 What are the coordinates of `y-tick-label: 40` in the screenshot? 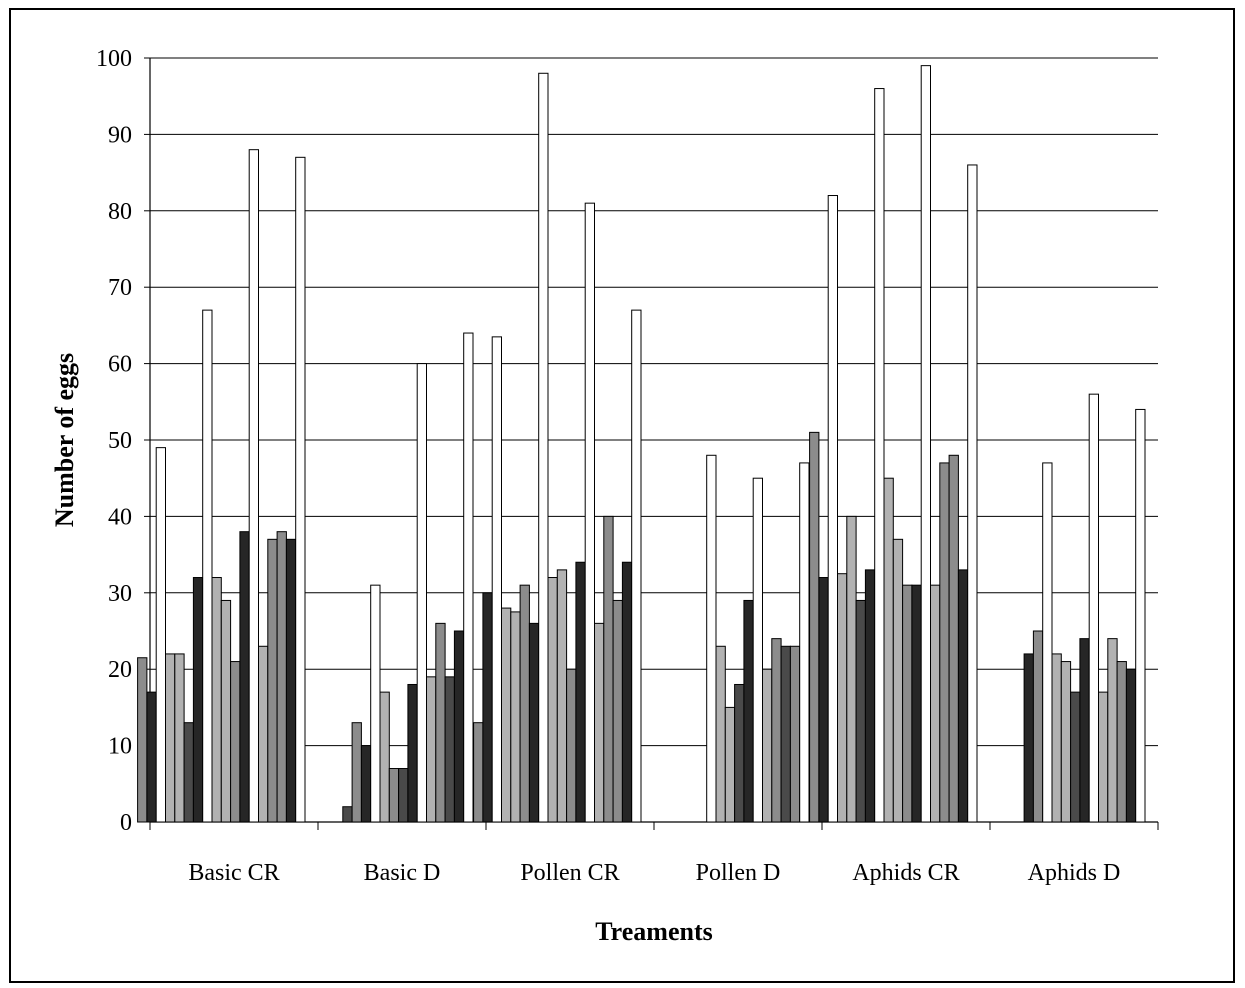 It's located at (120, 517).